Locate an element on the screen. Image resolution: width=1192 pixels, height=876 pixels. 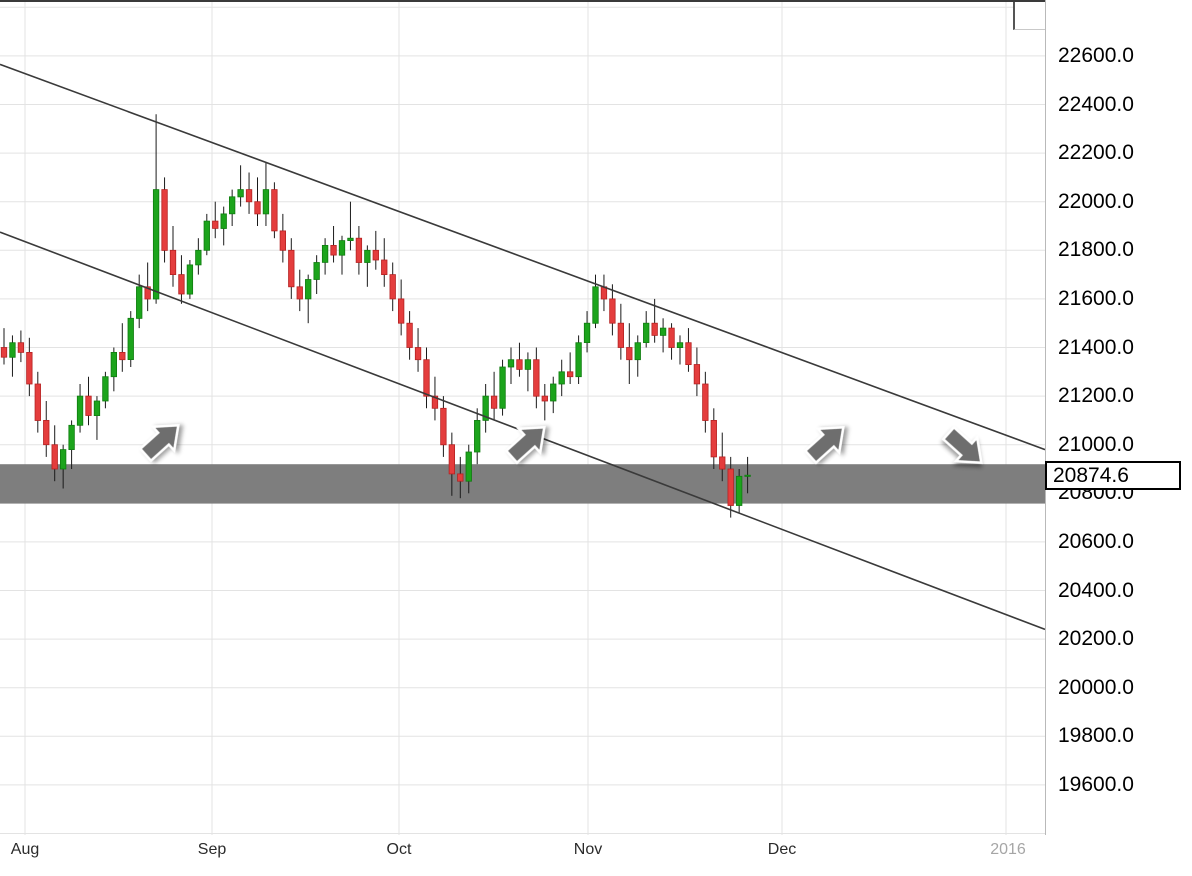
time-axis: Aug Sep Oct Nov Dec 2016 is located at coordinates (596, 855).